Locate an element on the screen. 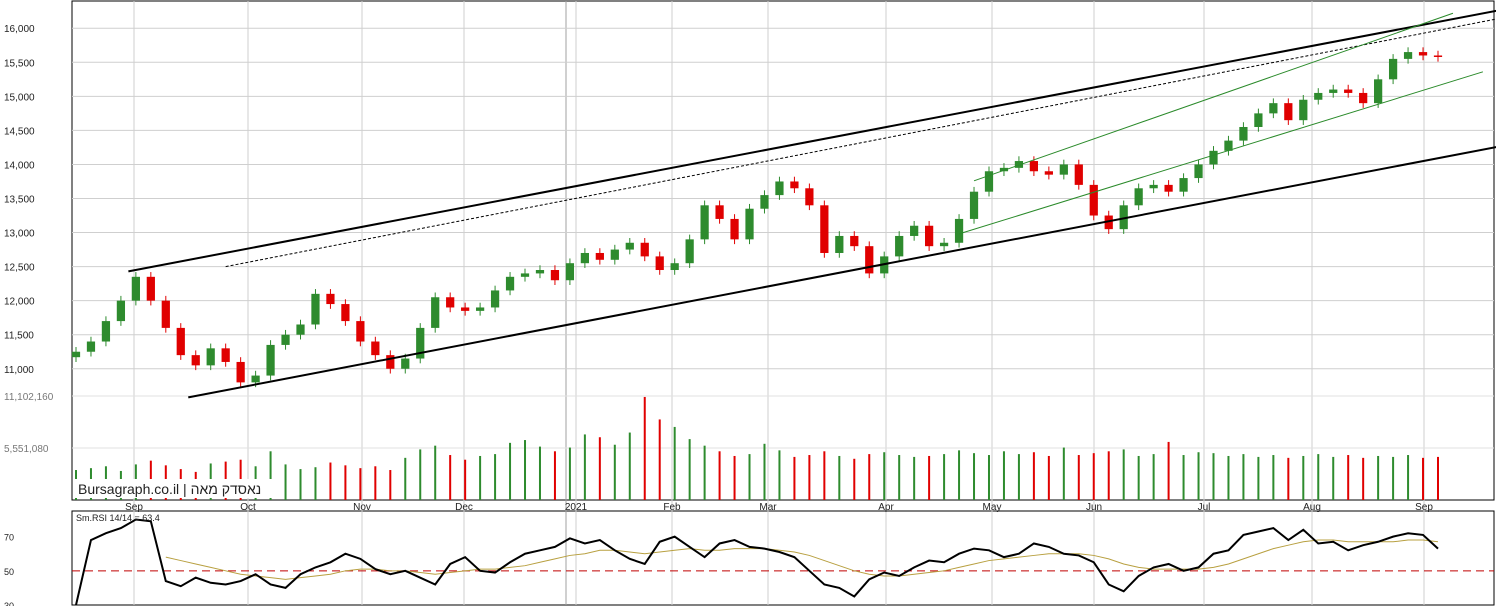  price-tick-label: 15,500 is located at coordinates (19, 63).